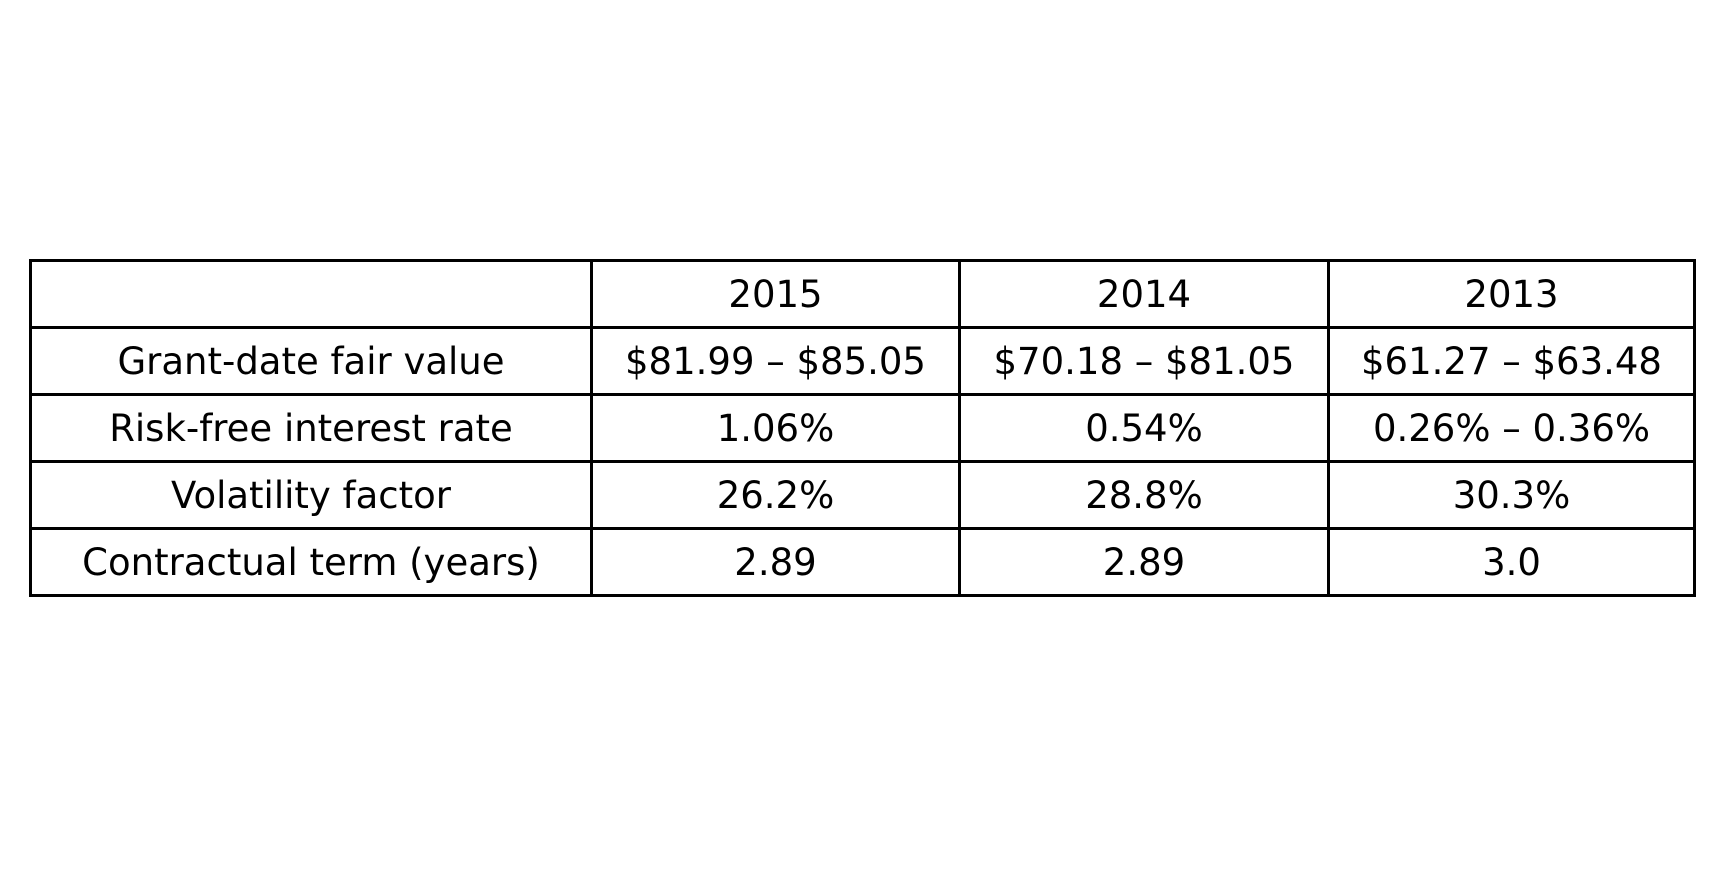 This screenshot has height=870, width=1714. What do you see at coordinates (1511, 294) in the screenshot?
I see `header-cell-year: 2013` at bounding box center [1511, 294].